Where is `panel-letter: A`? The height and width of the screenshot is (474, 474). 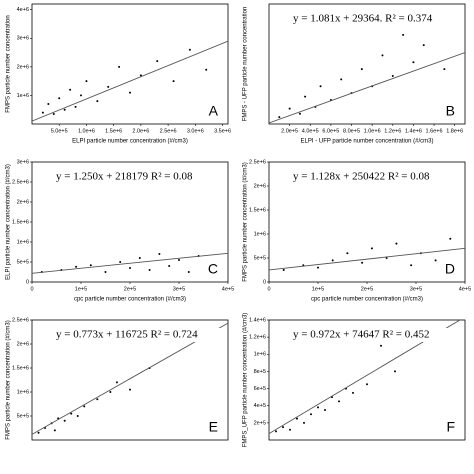 panel-letter: A is located at coordinates (214, 111).